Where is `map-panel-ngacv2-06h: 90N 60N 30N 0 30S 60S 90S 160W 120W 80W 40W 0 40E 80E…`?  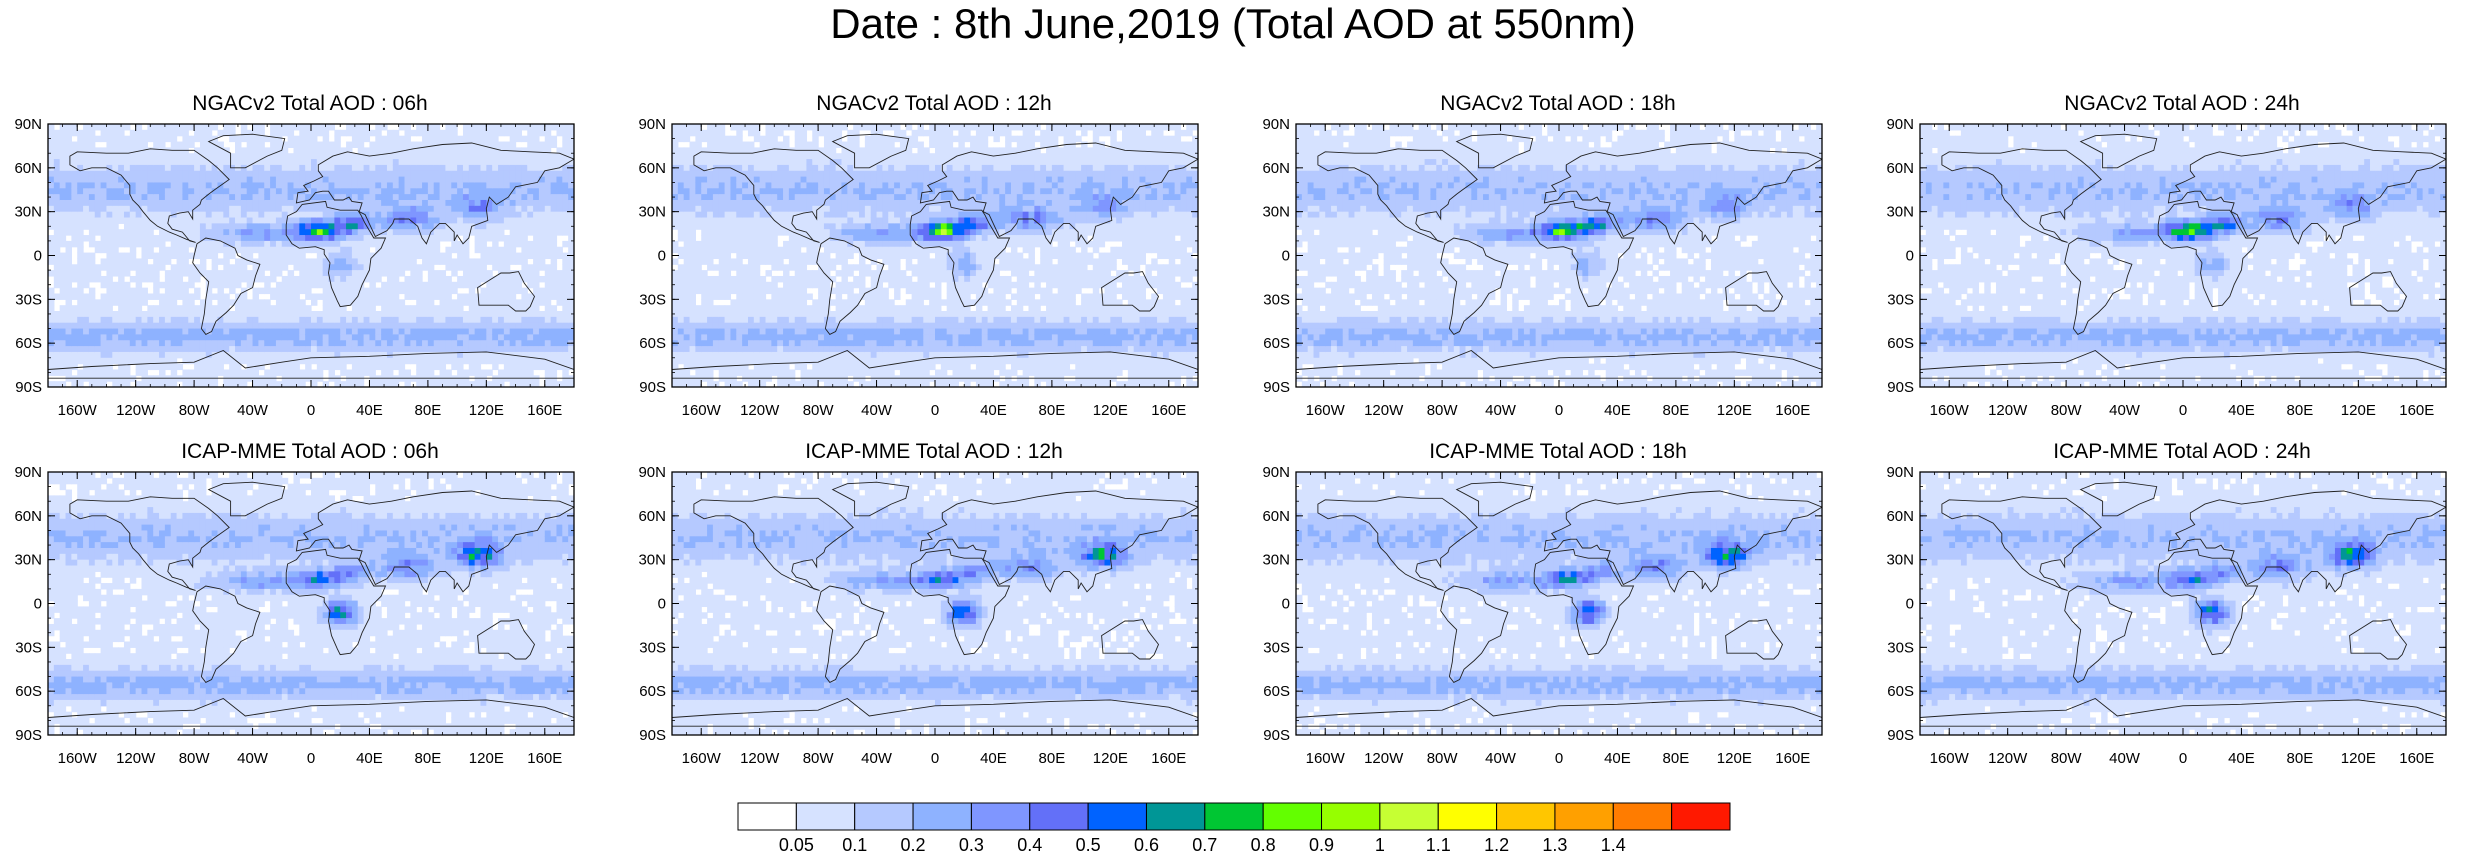 map-panel-ngacv2-06h: 90N 60N 30N 0 30S 60S 90S 160W 120W 80W 40W 0 40E 80E… is located at coordinates (310, 267).